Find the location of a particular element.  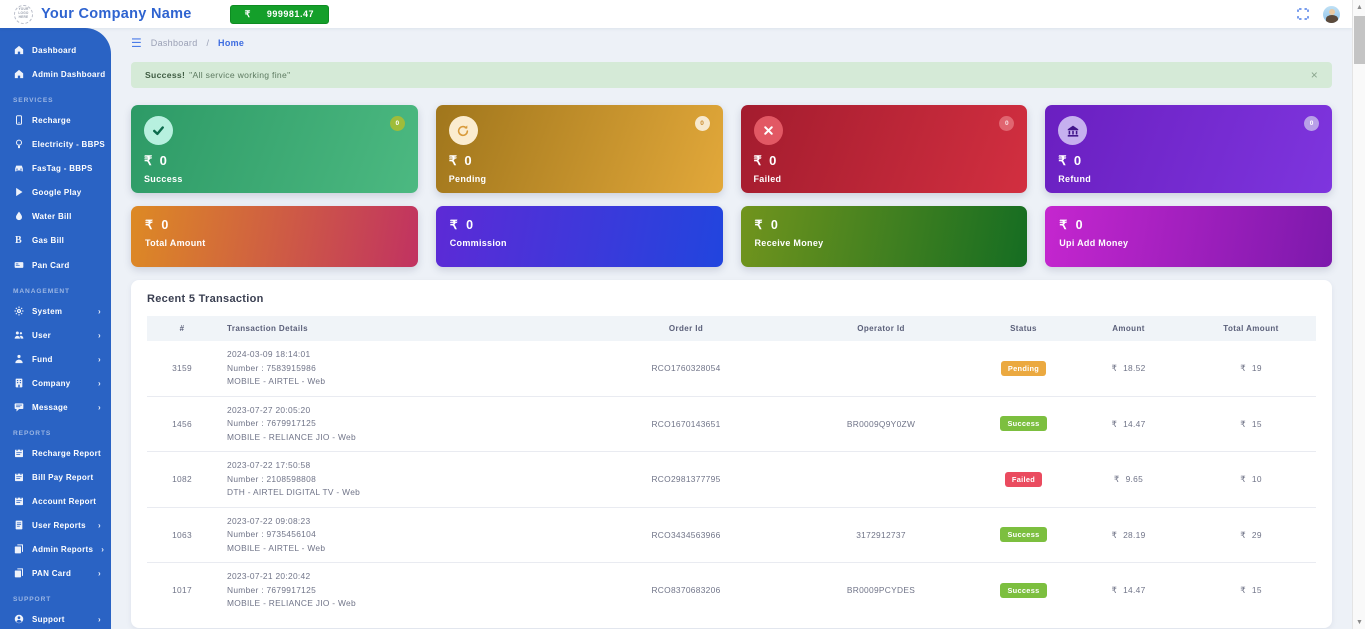

sidebar-item-message: Message › is located at coordinates (55, 407).